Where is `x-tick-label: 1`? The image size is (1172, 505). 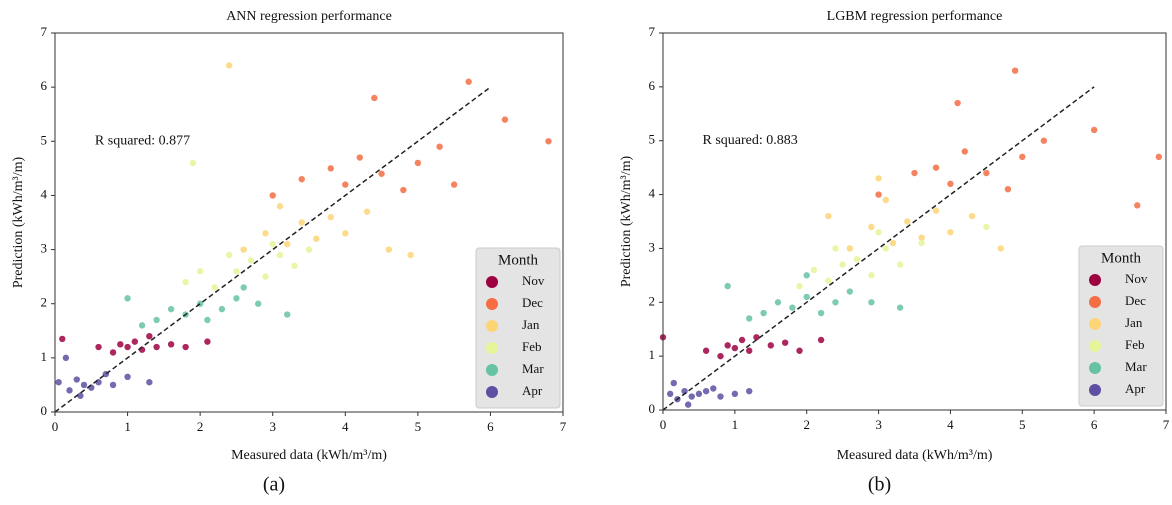 x-tick-label: 1 is located at coordinates (735, 424).